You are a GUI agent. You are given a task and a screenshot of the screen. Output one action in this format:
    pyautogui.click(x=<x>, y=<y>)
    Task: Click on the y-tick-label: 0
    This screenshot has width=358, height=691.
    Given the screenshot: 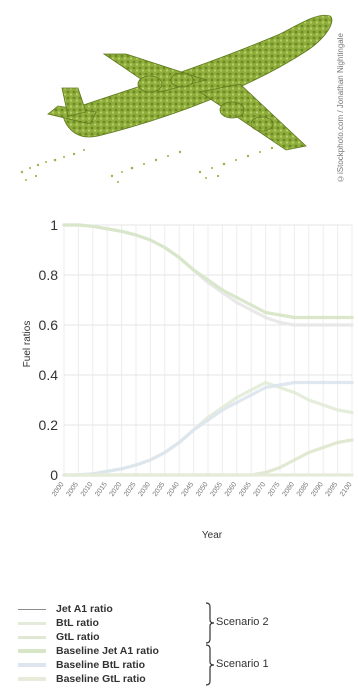 What is the action you would take?
    pyautogui.click(x=54, y=475)
    